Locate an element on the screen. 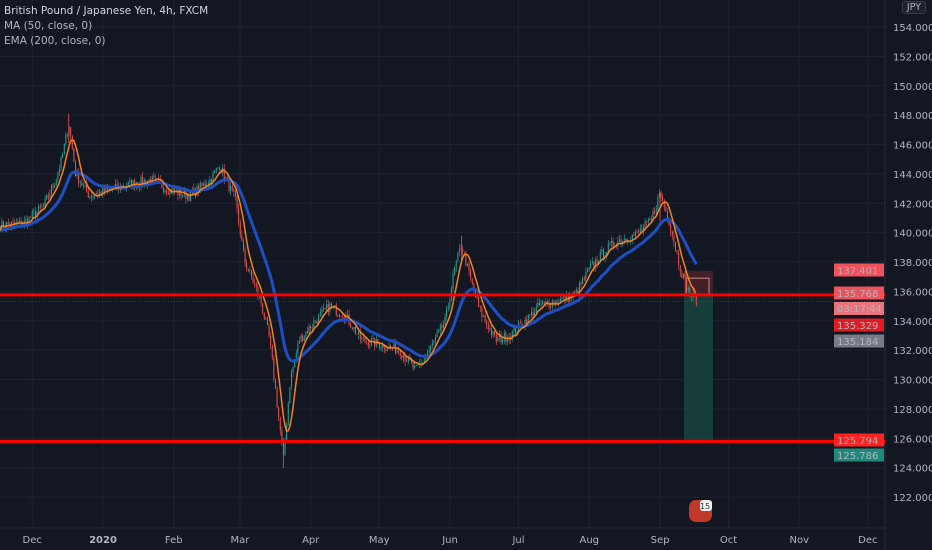 This screenshot has width=932, height=550. countdown-badge is located at coordinates (859, 308).